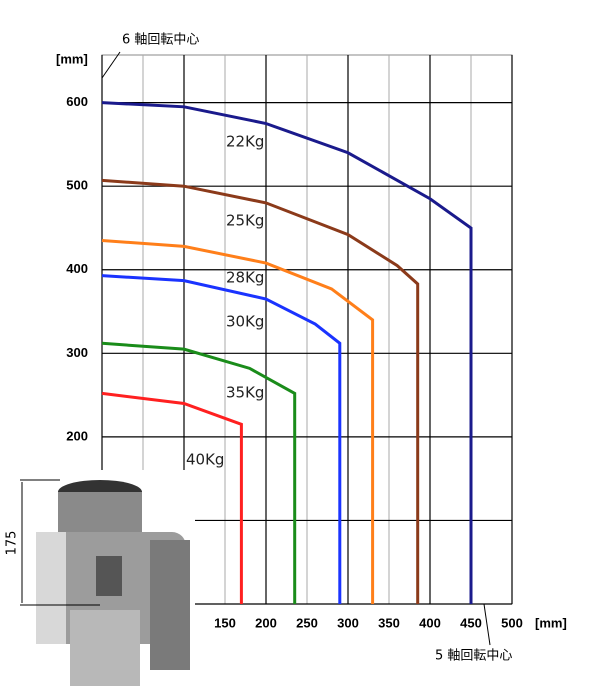  What do you see at coordinates (245, 278) in the screenshot?
I see `series-label: 28Kg` at bounding box center [245, 278].